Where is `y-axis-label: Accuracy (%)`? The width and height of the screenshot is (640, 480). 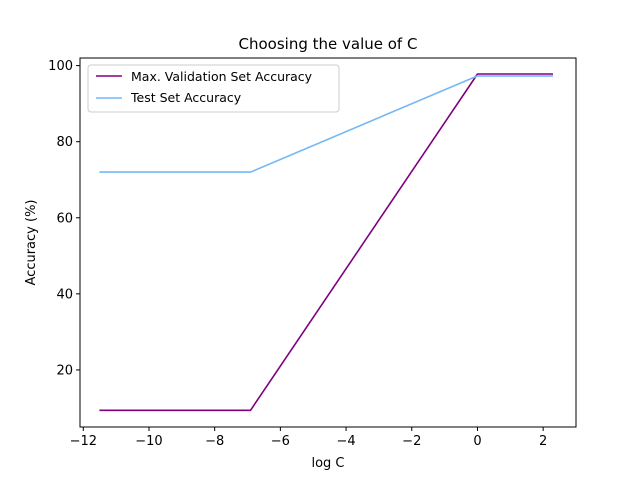 y-axis-label: Accuracy (%) is located at coordinates (31, 243).